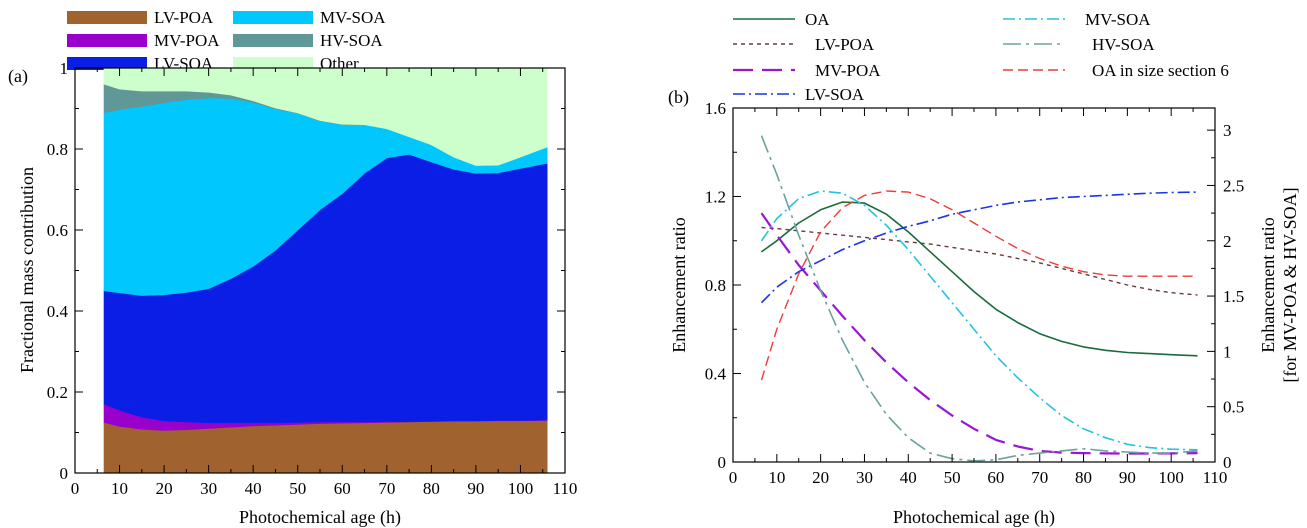 This screenshot has width=1307, height=528. I want to click on panel-b-tag: (b), so click(678, 97).